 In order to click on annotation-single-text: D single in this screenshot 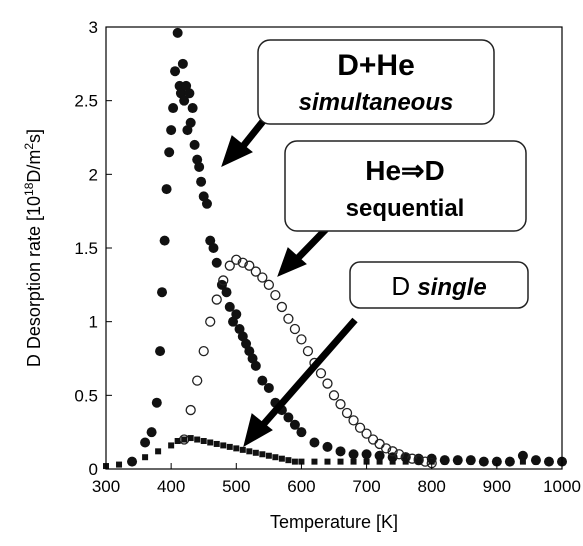, I will do `click(438, 286)`.